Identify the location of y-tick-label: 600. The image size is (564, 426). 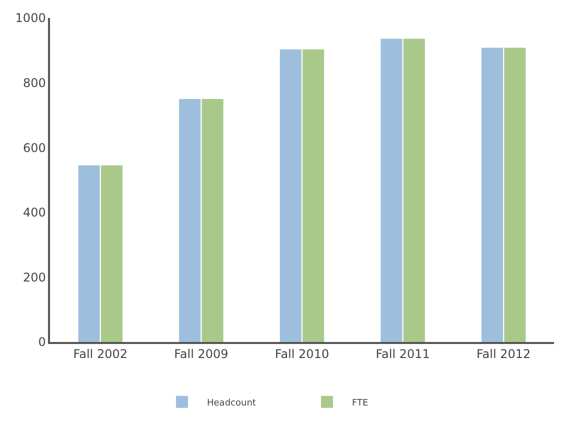
(34, 147).